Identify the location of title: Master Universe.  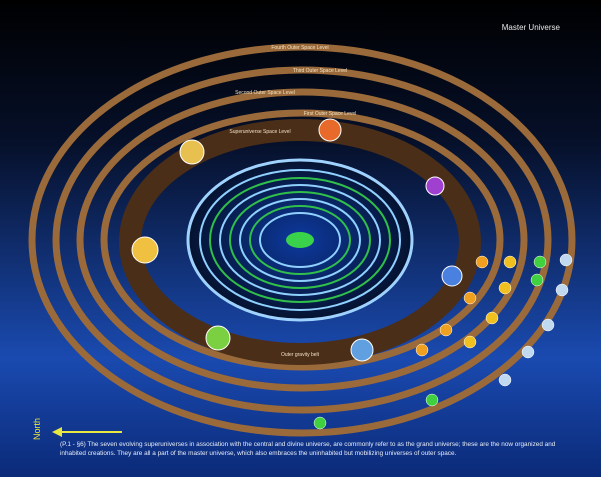
(531, 27).